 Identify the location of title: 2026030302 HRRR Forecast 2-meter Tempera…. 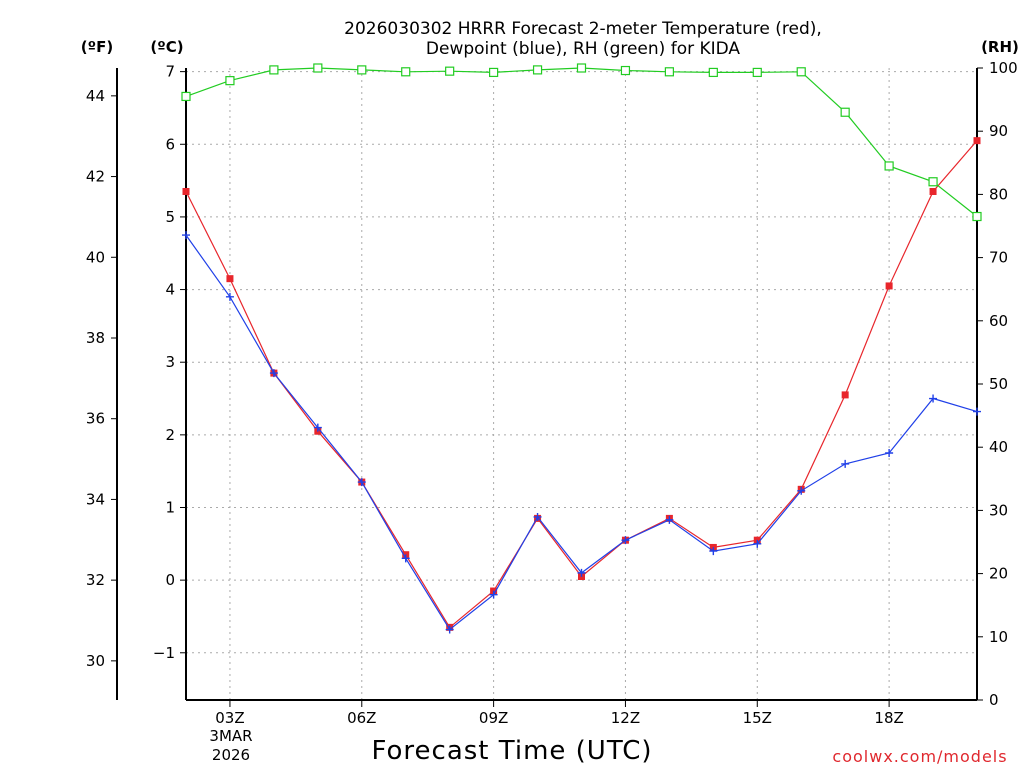
(583, 39).